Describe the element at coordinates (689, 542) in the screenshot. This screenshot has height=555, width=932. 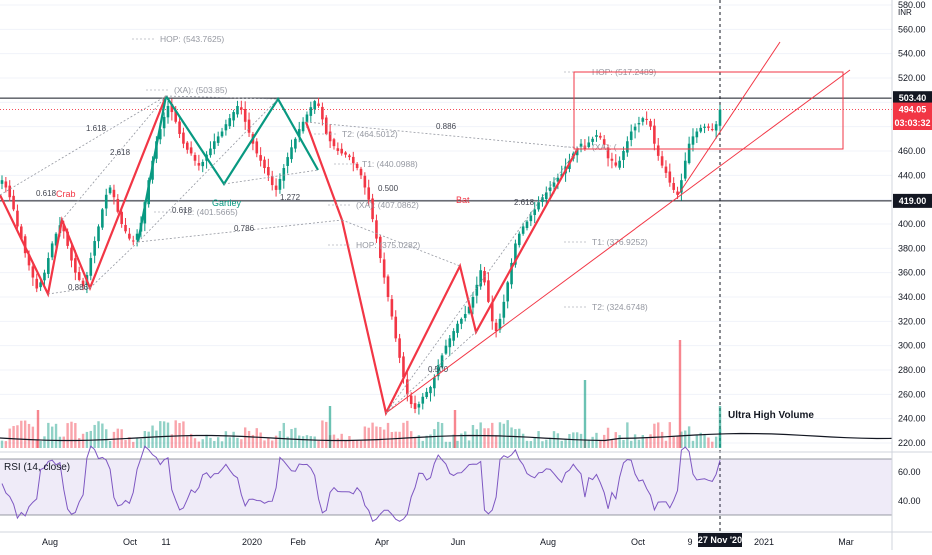
I see `time-tick-label: 9` at that location.